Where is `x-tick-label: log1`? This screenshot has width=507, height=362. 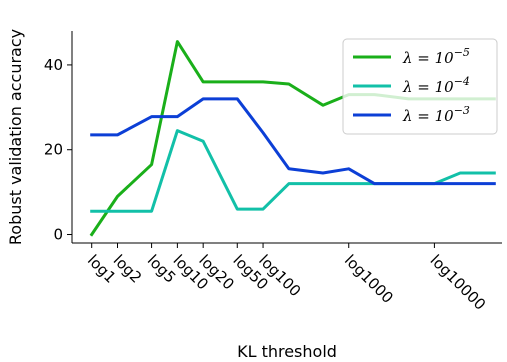 x-tick-label: log1 is located at coordinates (102, 269).